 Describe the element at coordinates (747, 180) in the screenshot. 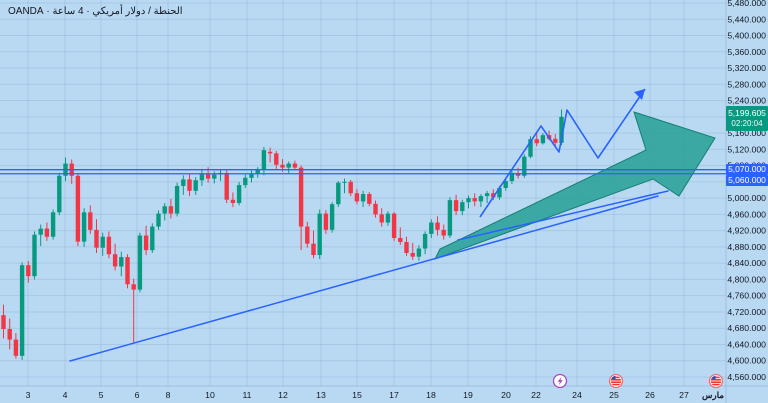

I see `alert-price-tag: 5,060.000` at that location.